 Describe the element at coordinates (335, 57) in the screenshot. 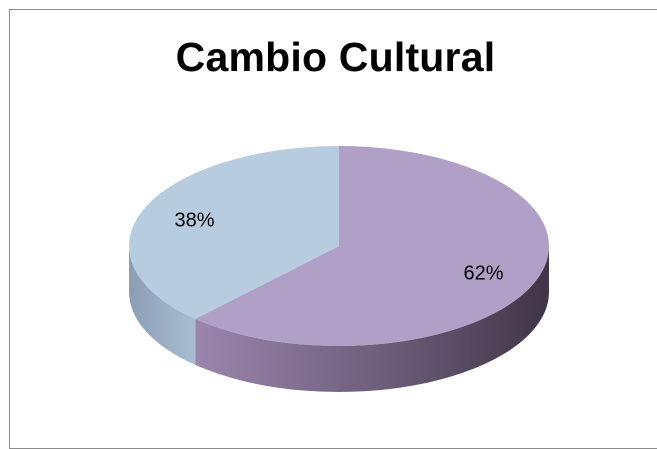

I see `chart-title: Cambio Cultural` at that location.